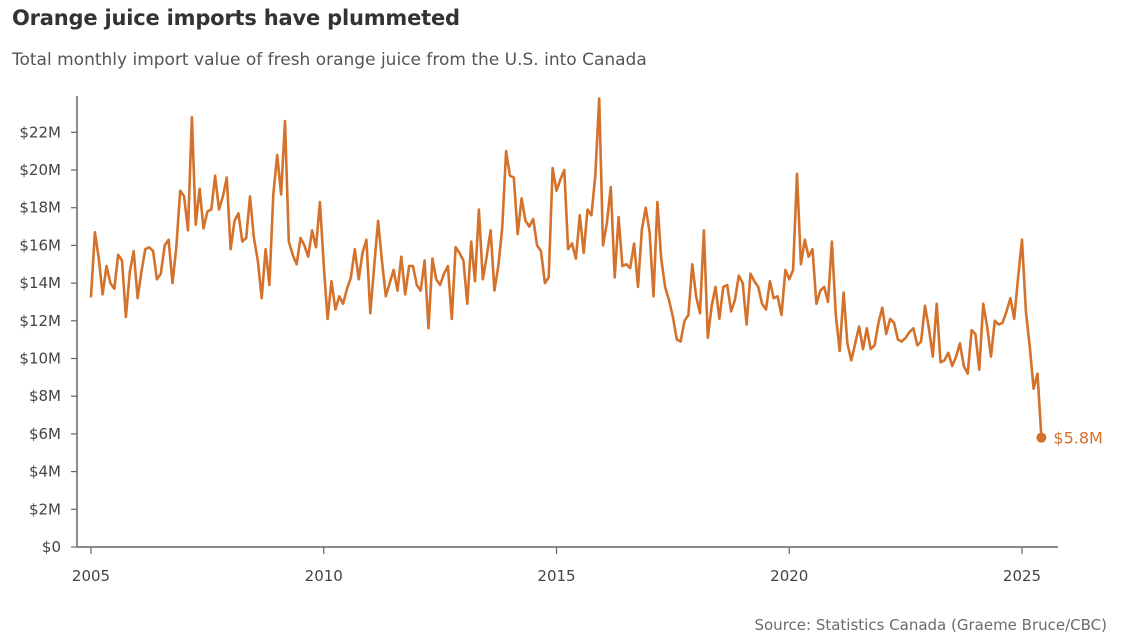 Image resolution: width=1123 pixels, height=636 pixels. What do you see at coordinates (91, 576) in the screenshot?
I see `x-tick-label: 2005` at bounding box center [91, 576].